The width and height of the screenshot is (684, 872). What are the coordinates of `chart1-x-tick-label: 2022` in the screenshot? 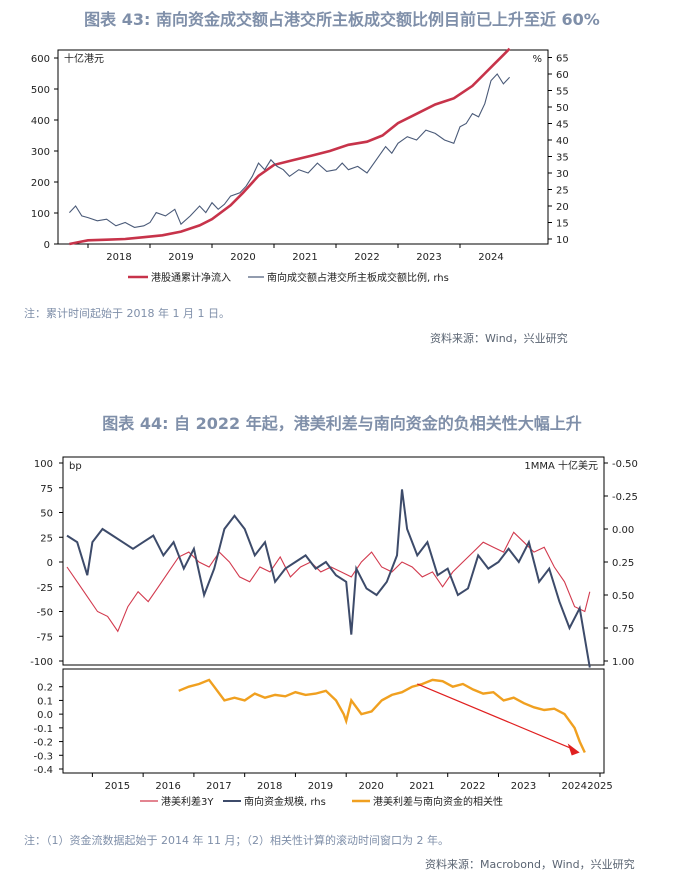 It's located at (366, 257).